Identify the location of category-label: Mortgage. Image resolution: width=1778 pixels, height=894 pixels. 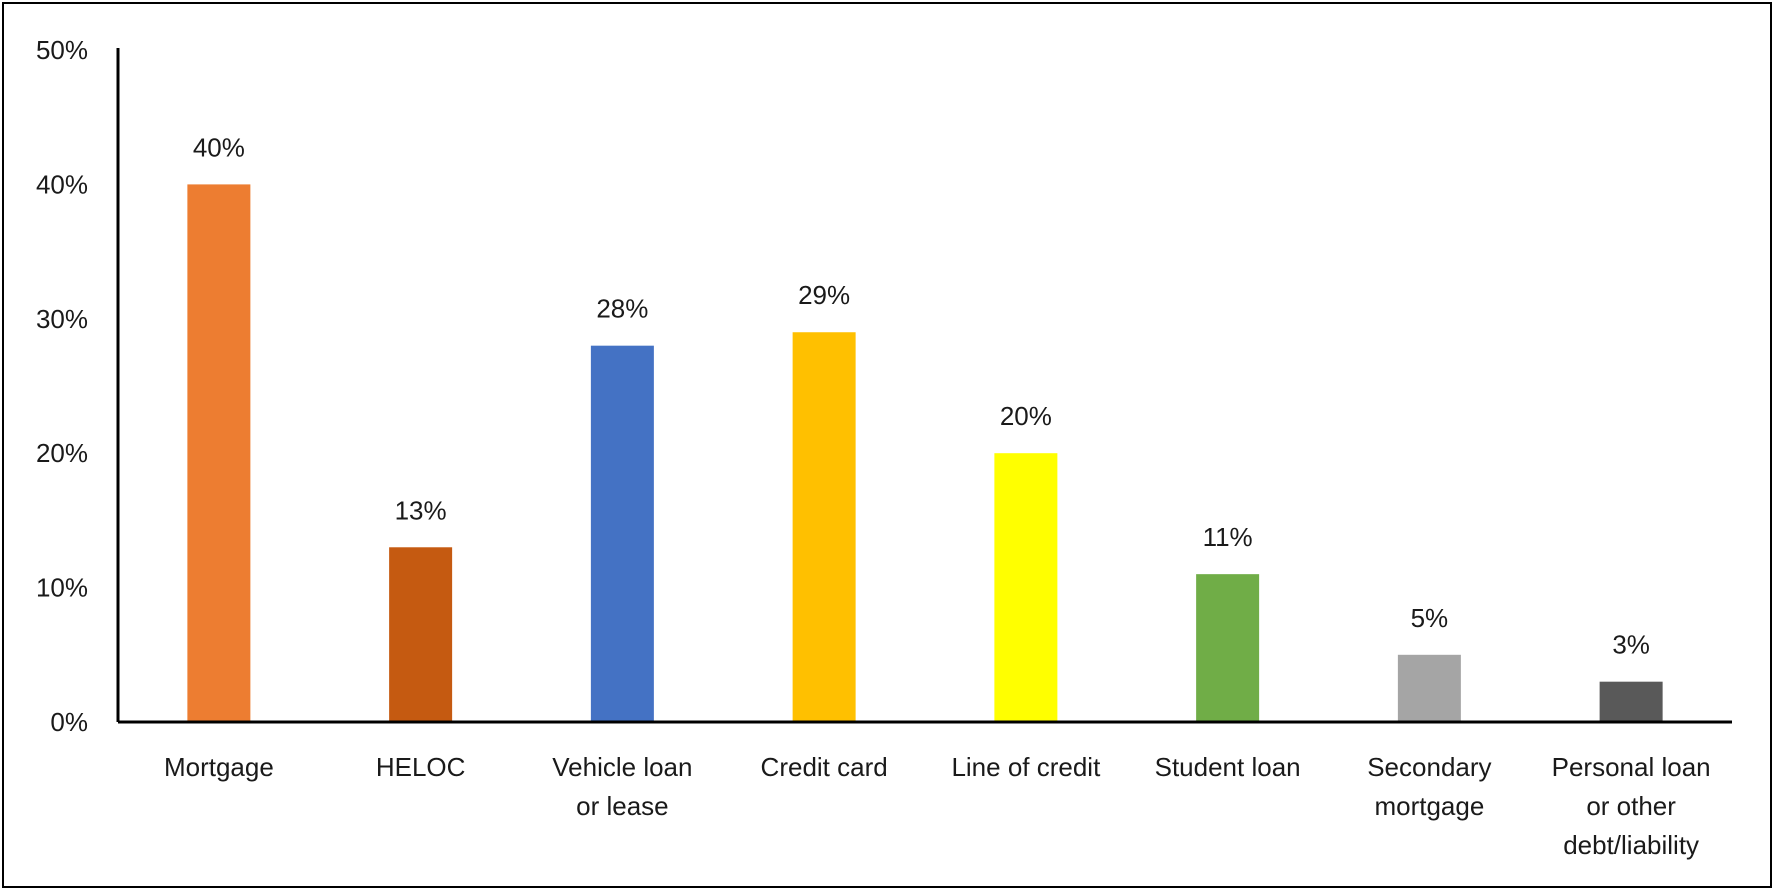
(219, 767).